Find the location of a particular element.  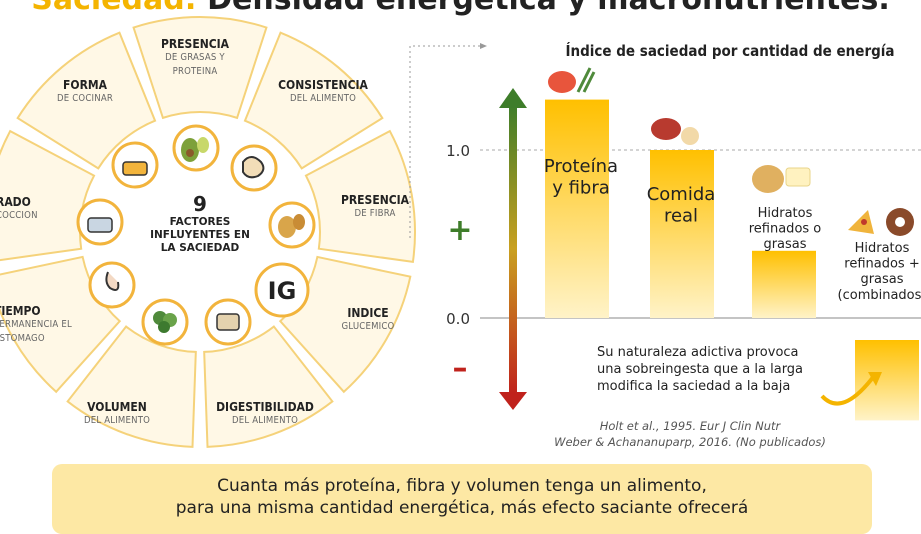

bar-label: Proteína y fibra is located at coordinates (581, 177).